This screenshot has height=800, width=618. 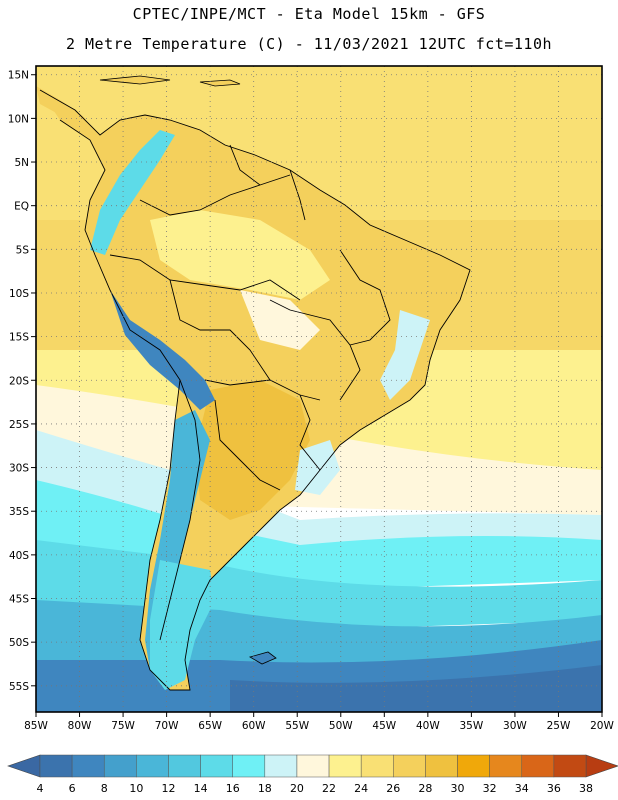 I want to click on lat-tick-label: 30S, so click(x=19, y=469).